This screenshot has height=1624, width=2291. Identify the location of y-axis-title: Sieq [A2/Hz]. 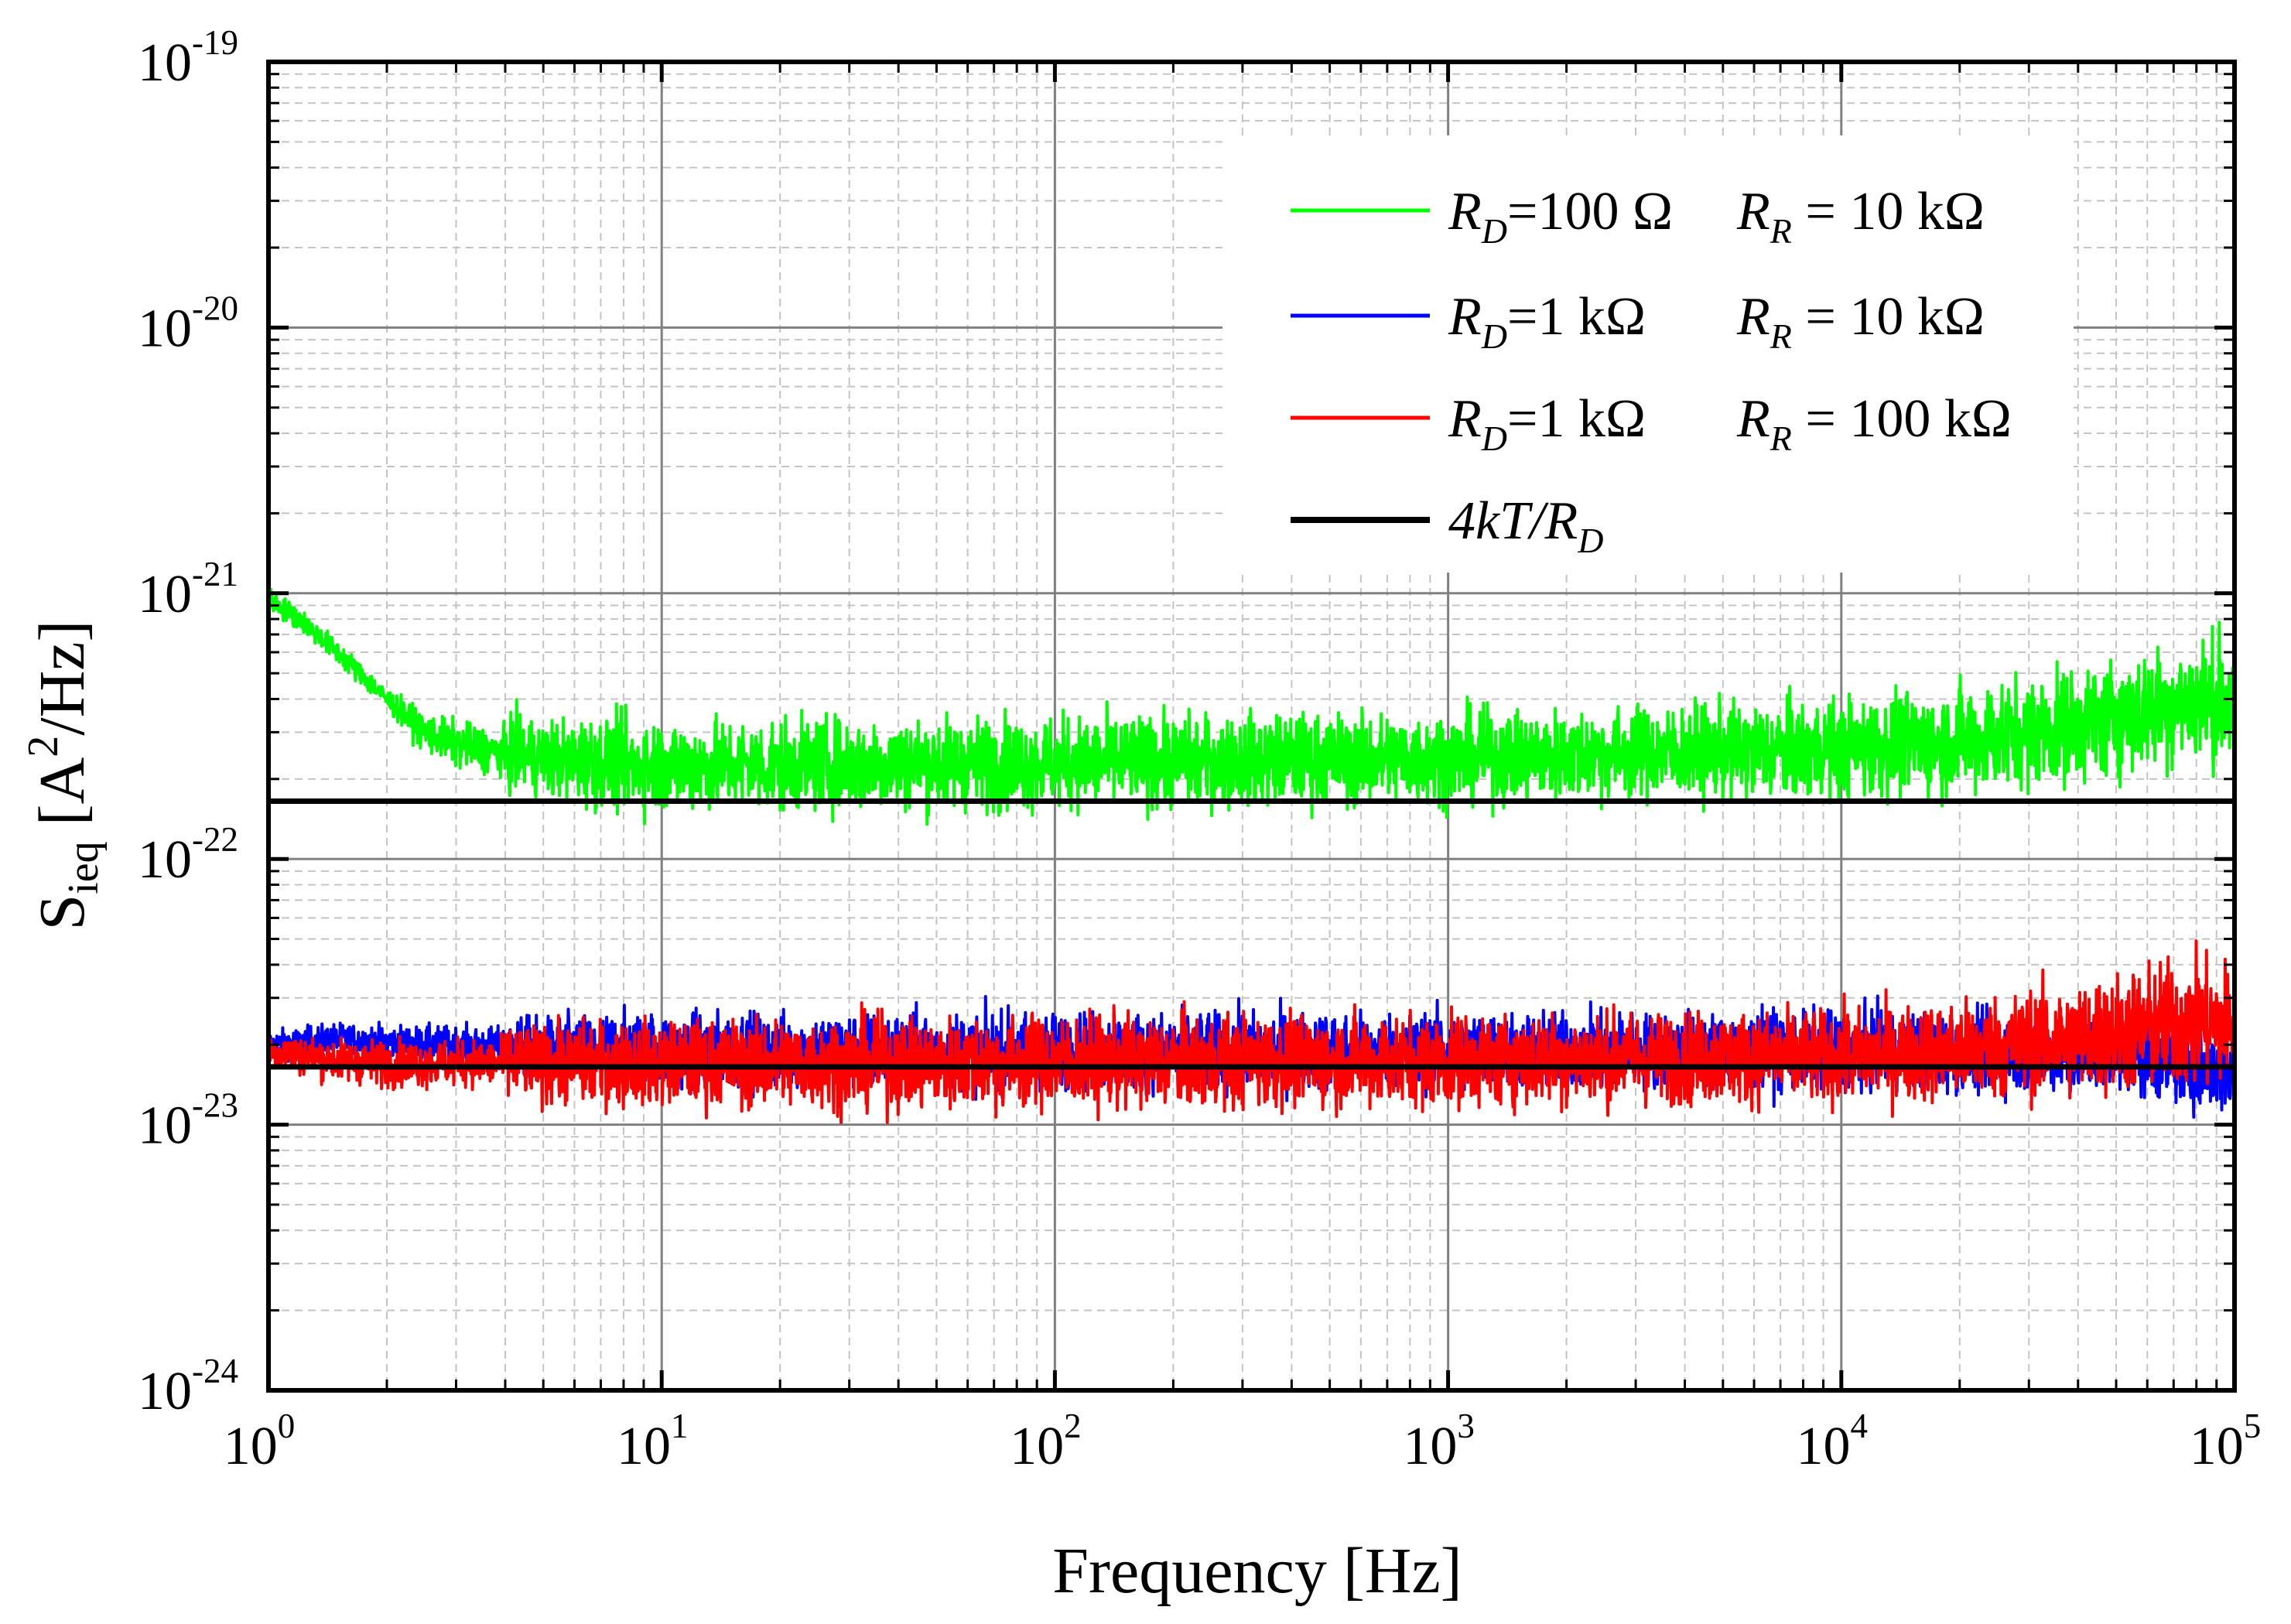
(63, 775).